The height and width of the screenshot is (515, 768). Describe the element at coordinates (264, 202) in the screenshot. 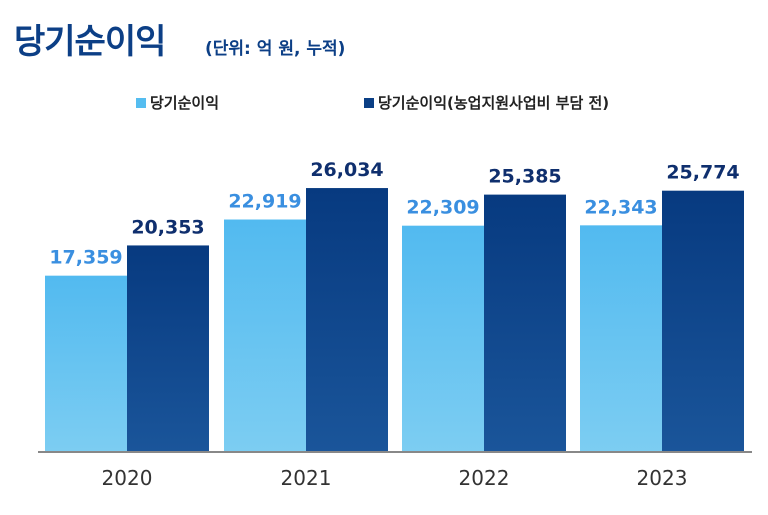

I see `data-label: 22,919` at that location.